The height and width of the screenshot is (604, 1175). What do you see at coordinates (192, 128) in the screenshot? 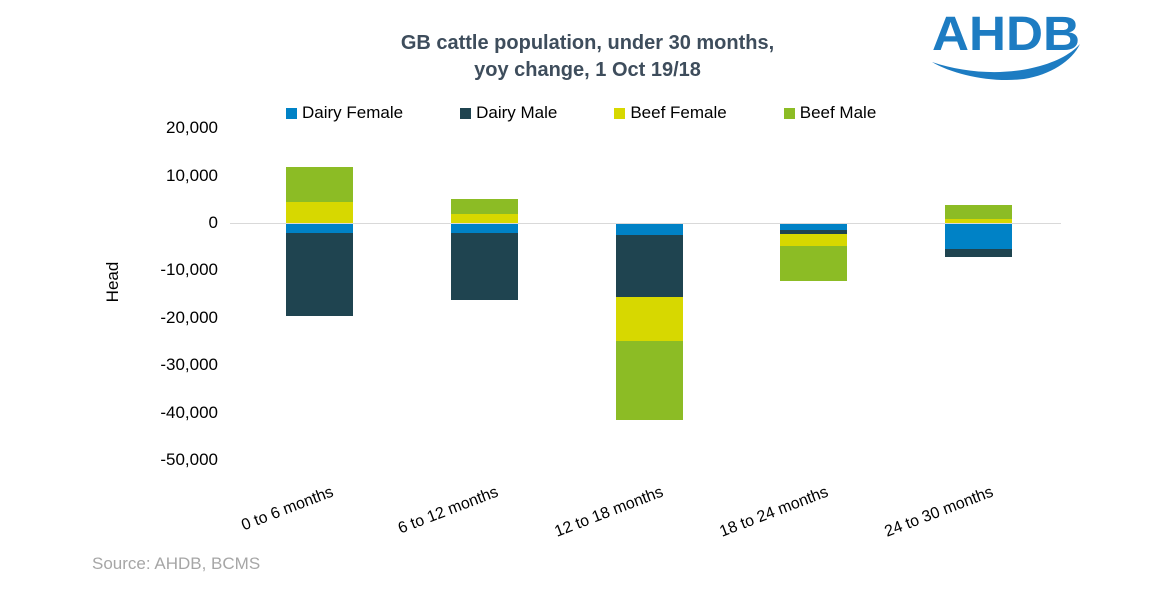
I see `y-tick-label: 20,000` at bounding box center [192, 128].